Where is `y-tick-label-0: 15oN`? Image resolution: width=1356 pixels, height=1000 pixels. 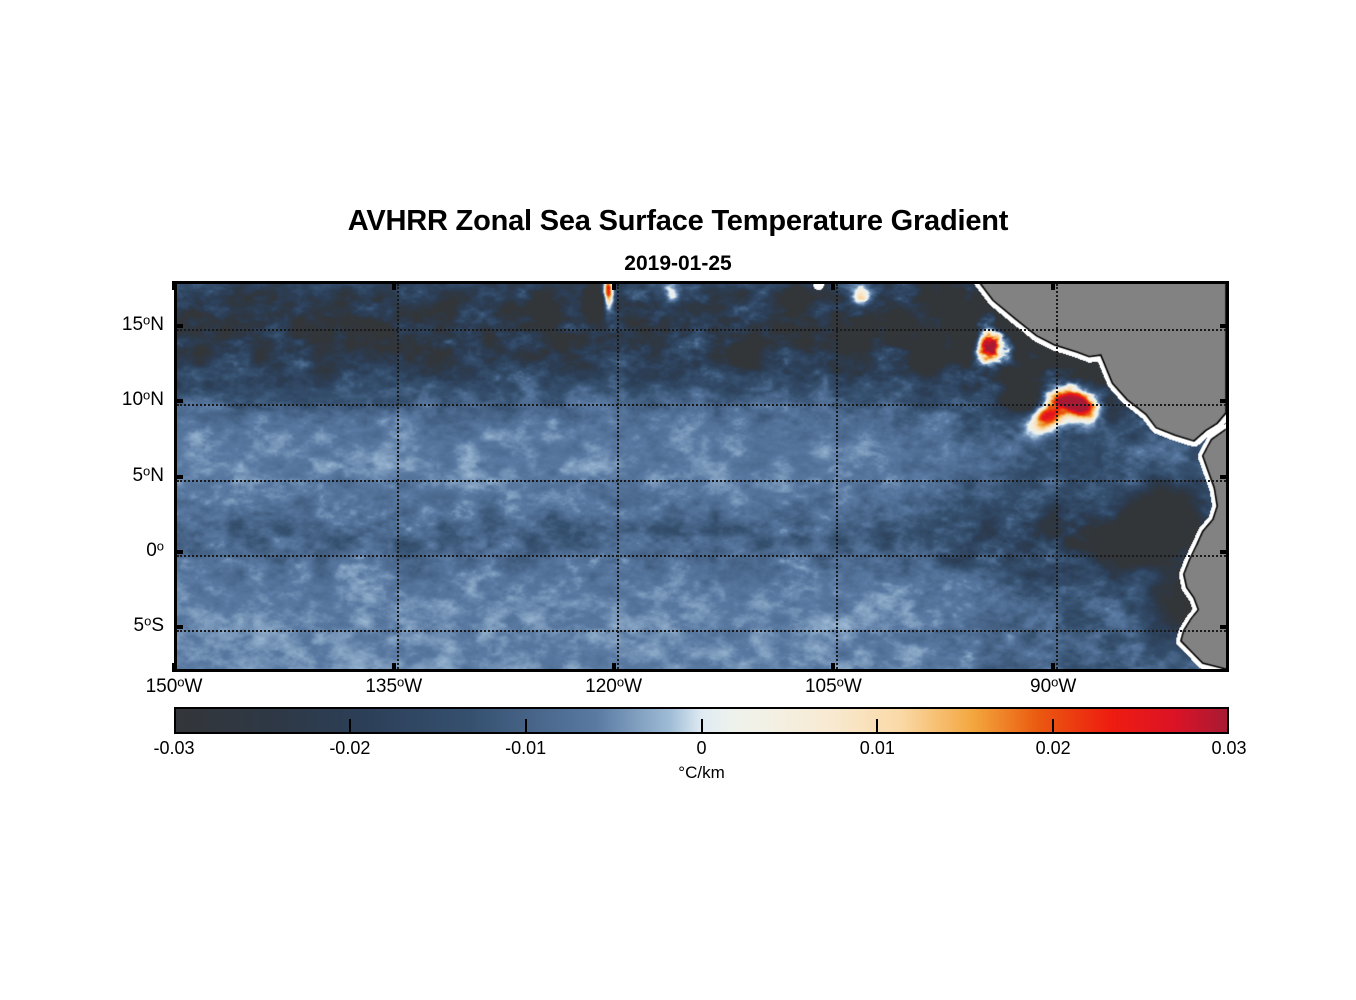 y-tick-label-0: 15oN is located at coordinates (142, 324).